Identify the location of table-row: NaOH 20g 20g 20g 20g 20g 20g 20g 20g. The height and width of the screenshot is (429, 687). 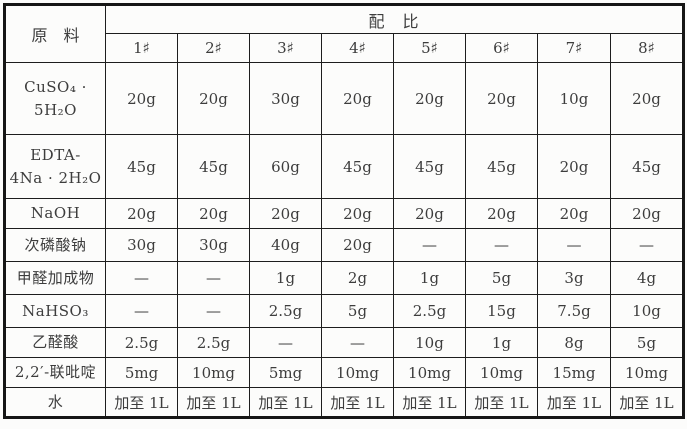
(344, 213).